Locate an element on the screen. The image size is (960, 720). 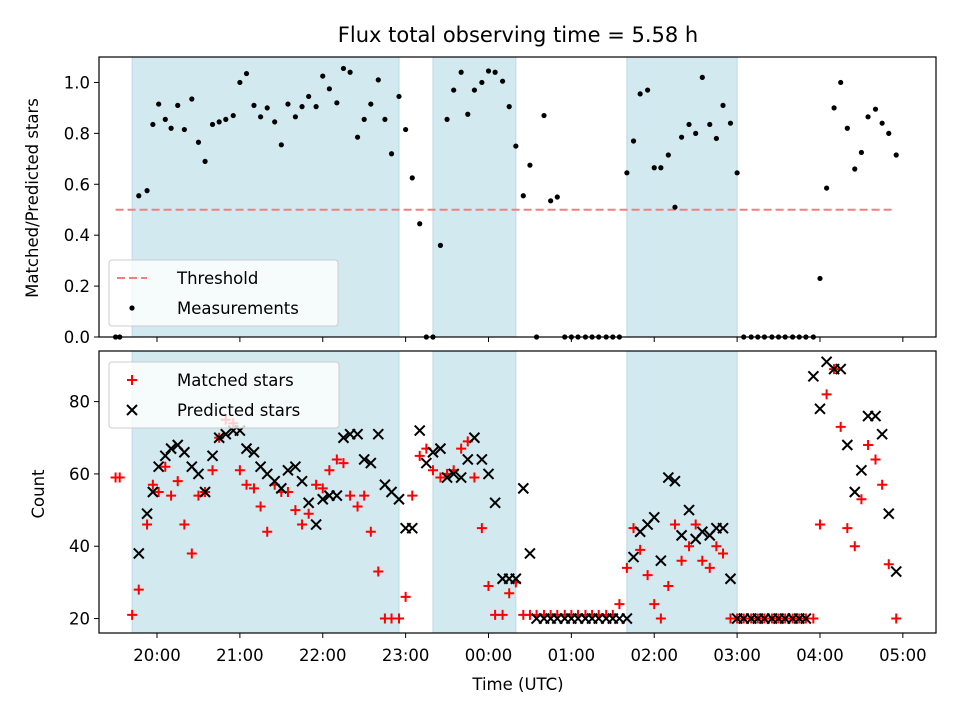
y-tick-label: 40 is located at coordinates (79, 546).